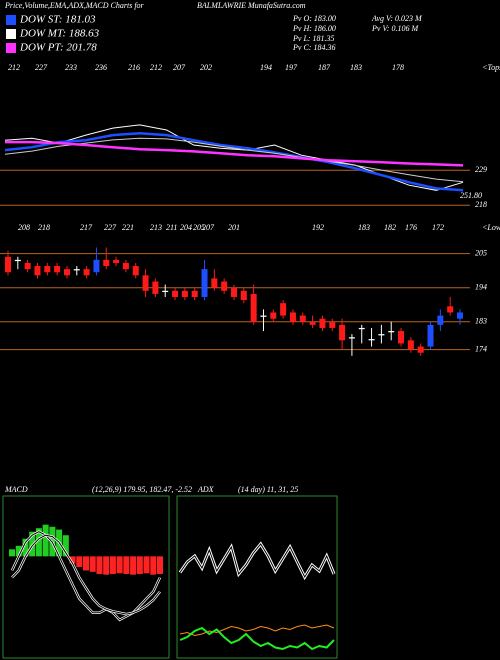 This screenshot has width=500, height=660. Describe the element at coordinates (395, 28) in the screenshot. I see `info-text: Pv V: 0.106 M` at that location.